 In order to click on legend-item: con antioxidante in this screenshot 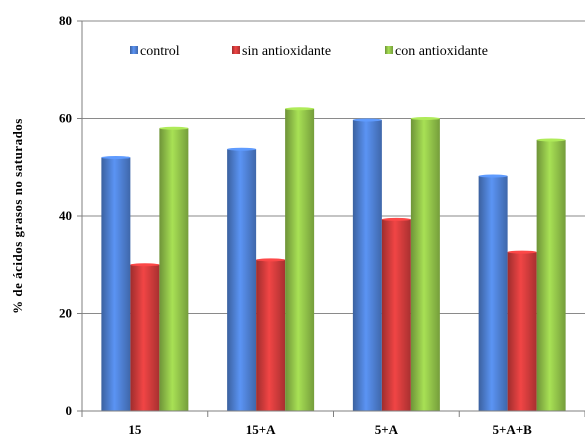, I will do `click(436, 51)`.